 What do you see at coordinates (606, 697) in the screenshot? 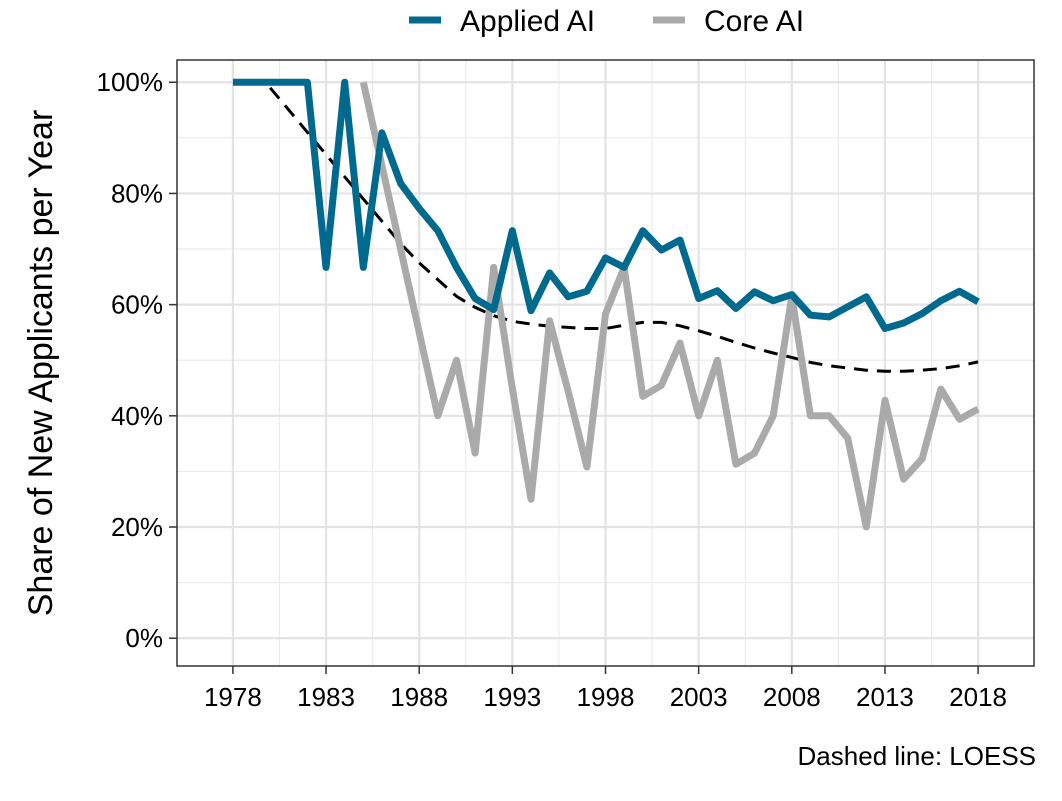
I see `x-tick-label: 1998` at bounding box center [606, 697].